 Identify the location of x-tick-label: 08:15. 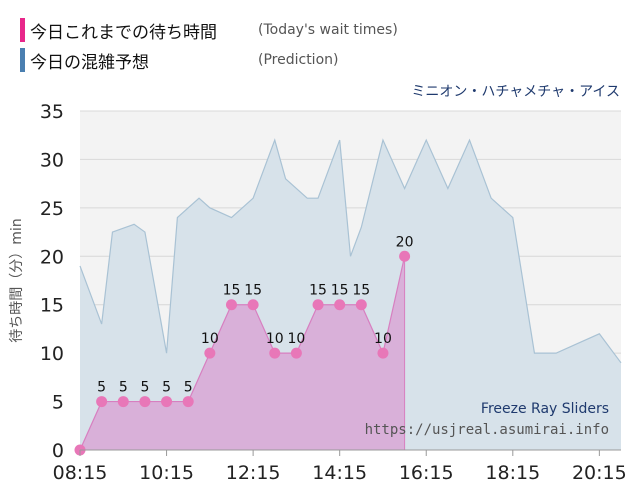
(80, 473).